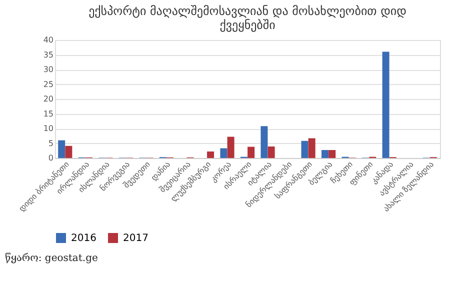 The height and width of the screenshot is (282, 450). What do you see at coordinates (247, 11) in the screenshot?
I see `text: ექსპორტი მაღალშემოსავლიან და მოსახლეობით დიდ` at bounding box center [247, 11].